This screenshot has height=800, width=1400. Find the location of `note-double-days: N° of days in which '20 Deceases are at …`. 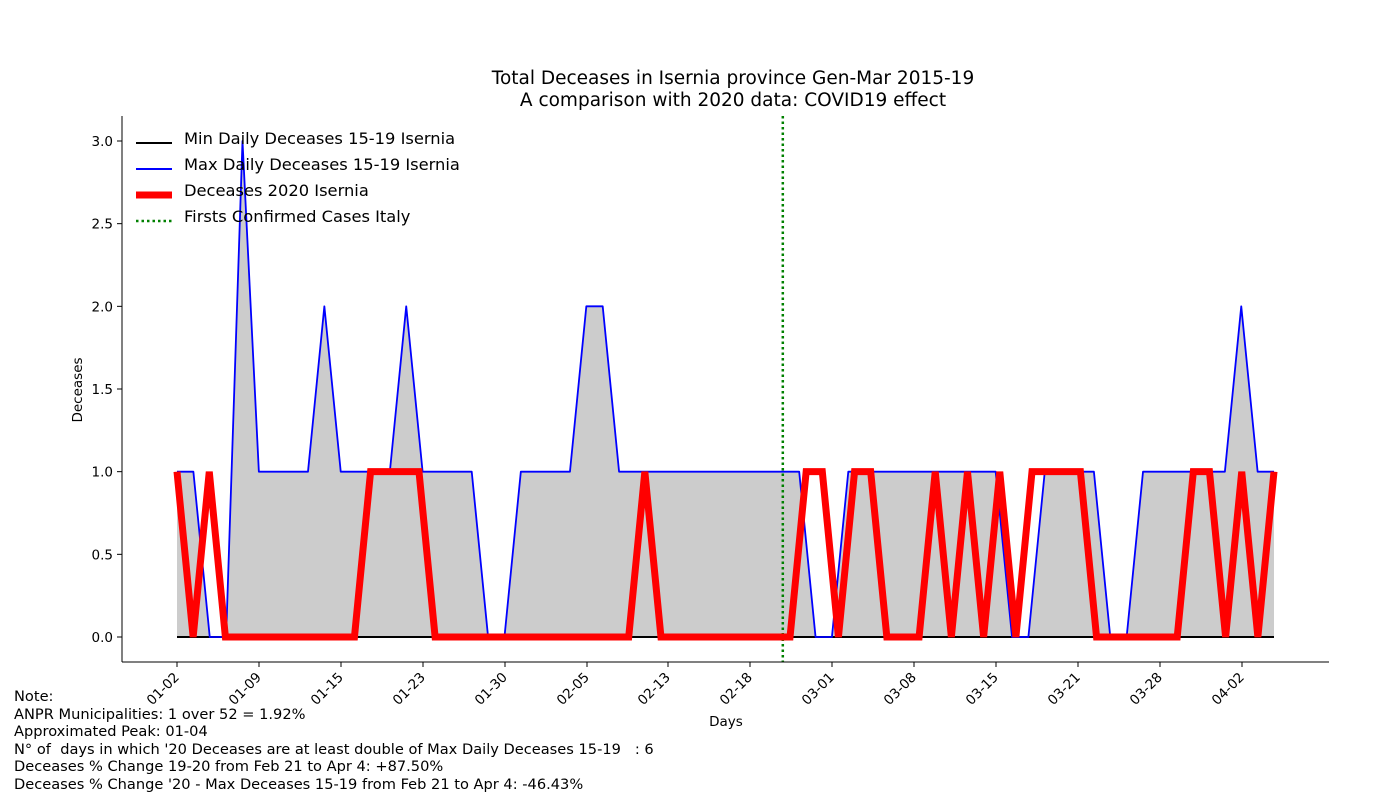

note-double-days: N° of days in which '20 Deceases are at … is located at coordinates (334, 749).